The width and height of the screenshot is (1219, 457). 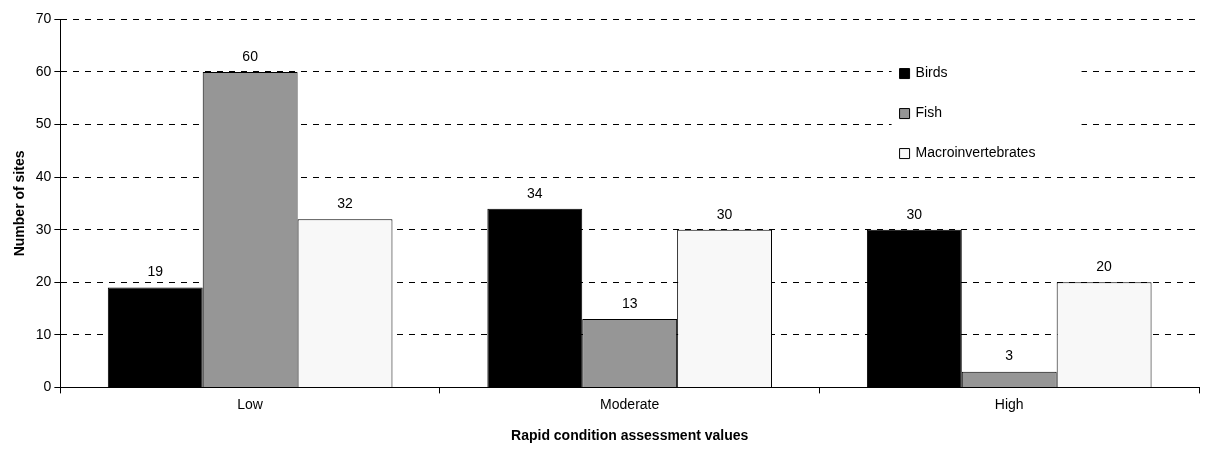 What do you see at coordinates (43, 333) in the screenshot?
I see `y-tick-label: 10` at bounding box center [43, 333].